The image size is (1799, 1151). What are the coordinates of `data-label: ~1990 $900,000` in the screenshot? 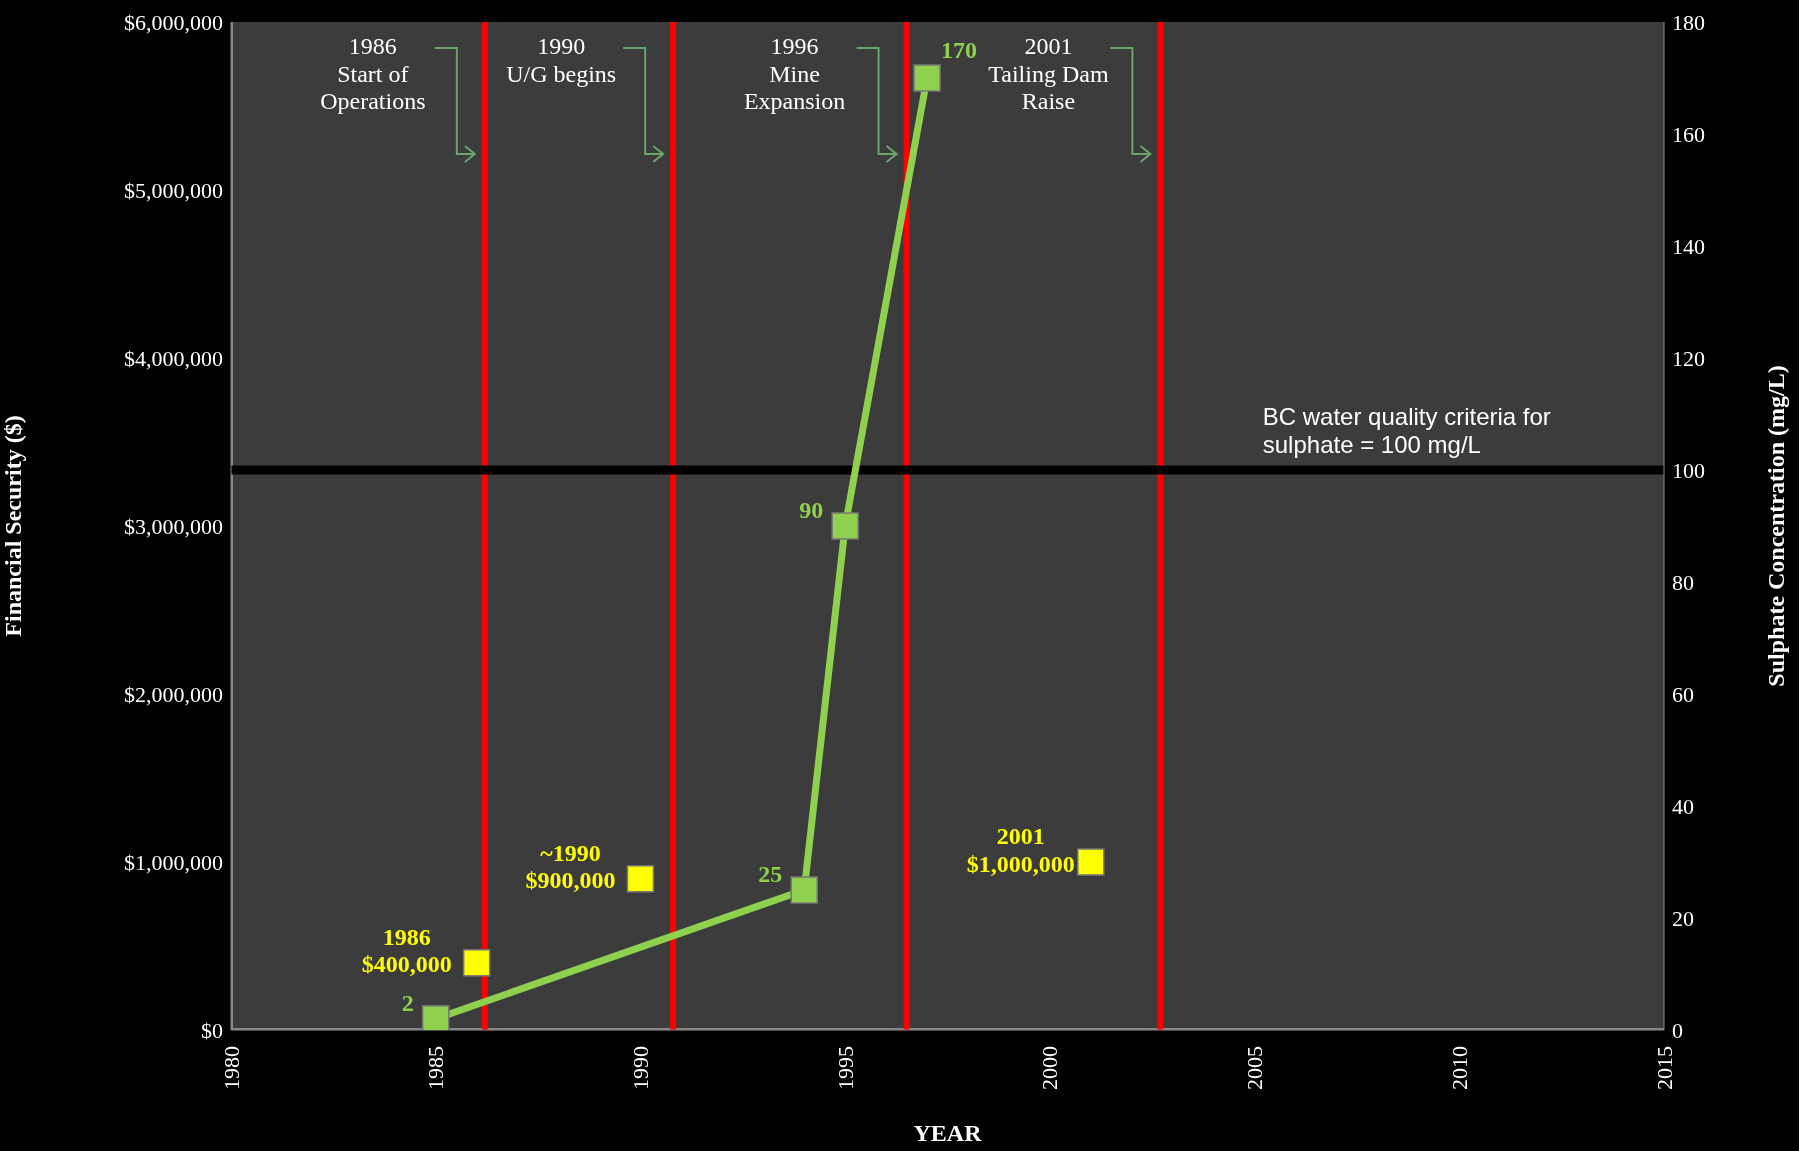 It's located at (570, 866).